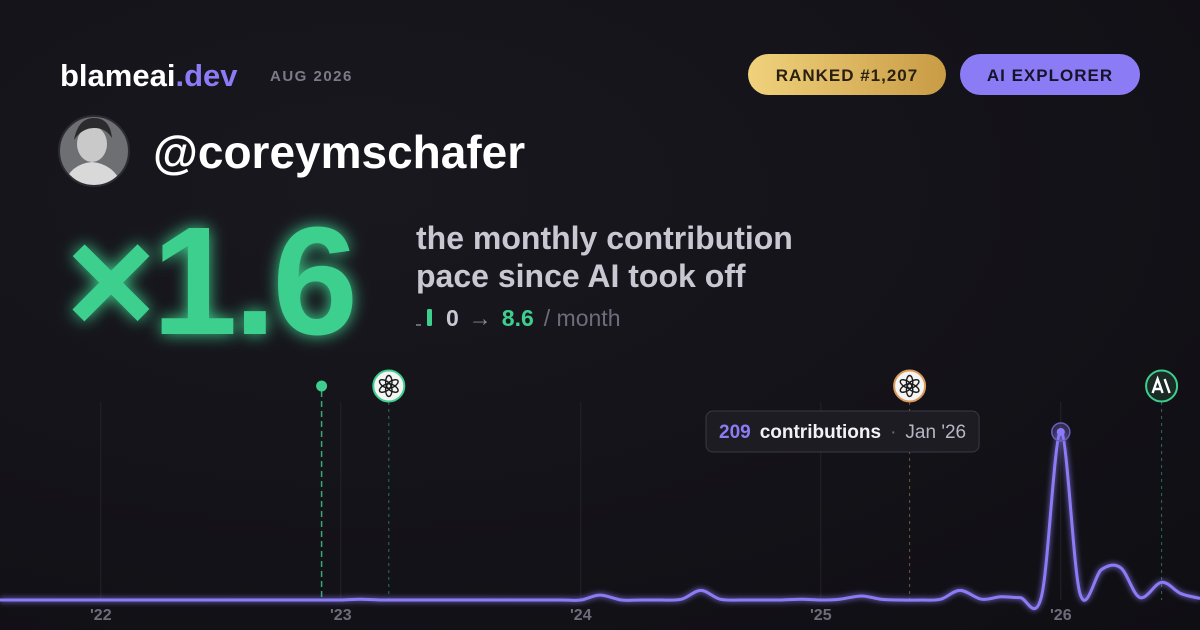  What do you see at coordinates (94, 151) in the screenshot?
I see `avatar` at bounding box center [94, 151].